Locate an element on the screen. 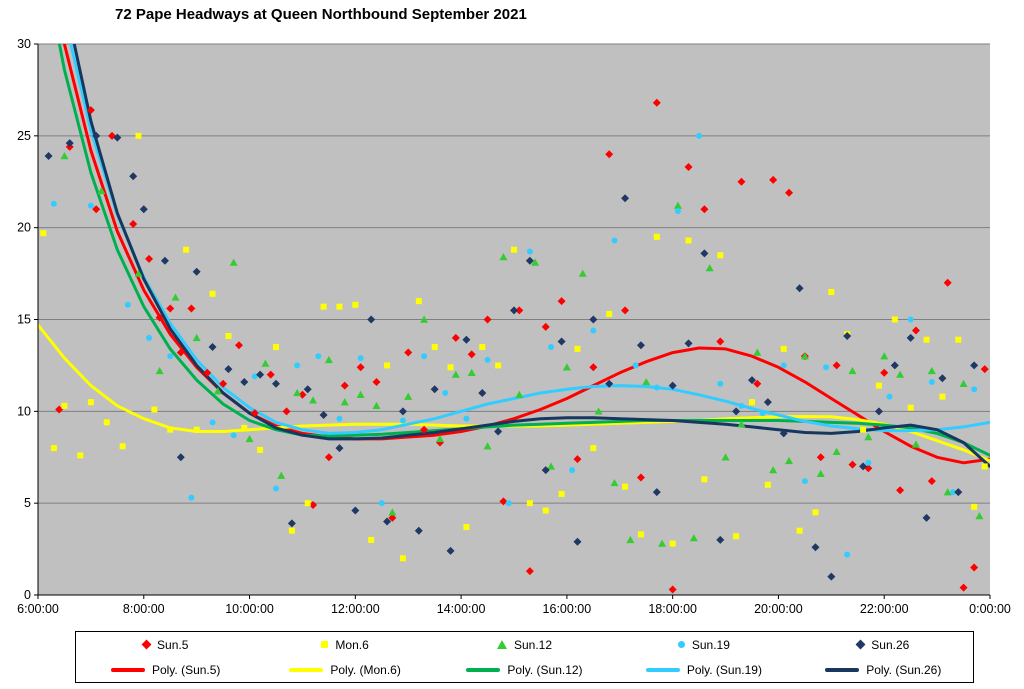  y-tick-label: 10 is located at coordinates (24, 411).